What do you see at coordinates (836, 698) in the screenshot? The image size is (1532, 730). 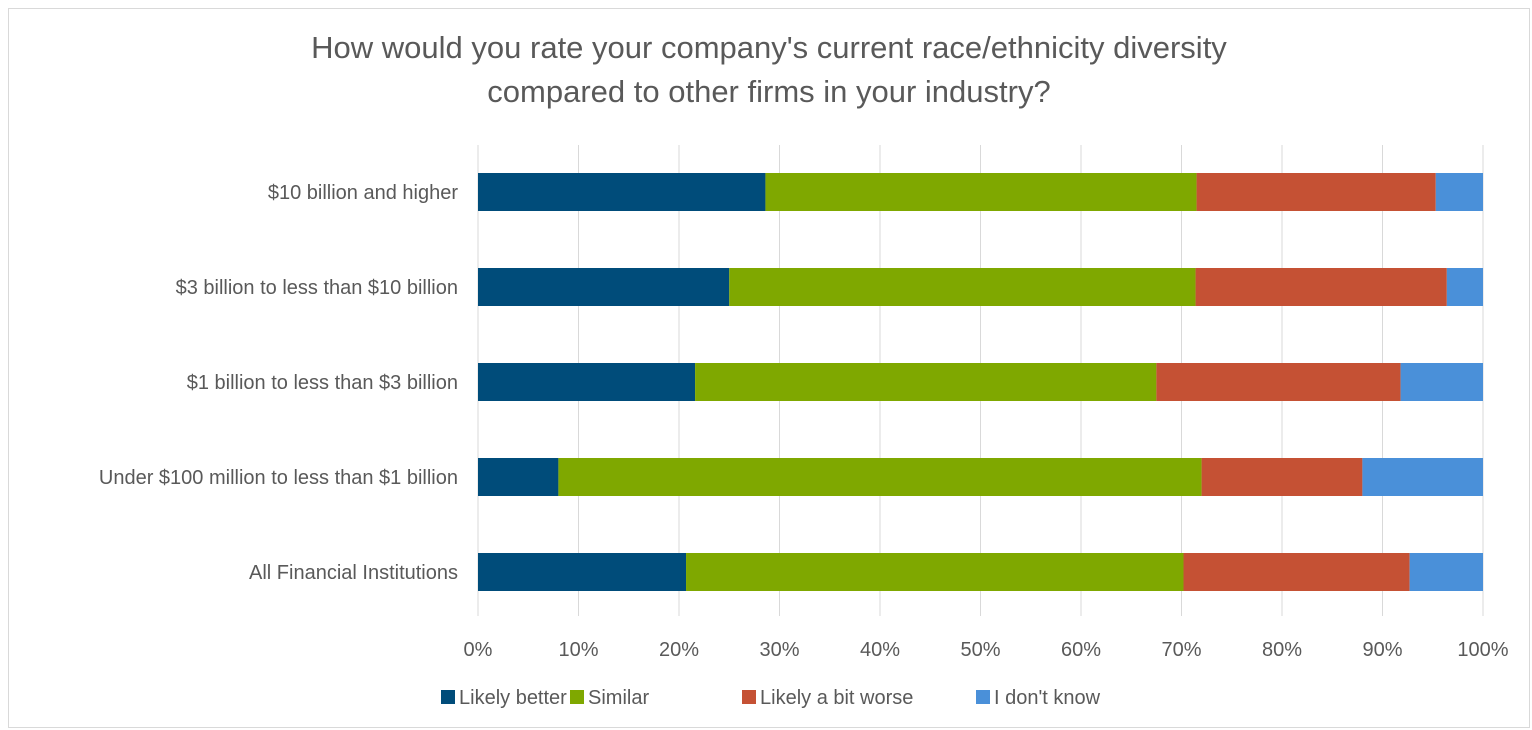 I see `legend-label: Likely a bit worse` at bounding box center [836, 698].